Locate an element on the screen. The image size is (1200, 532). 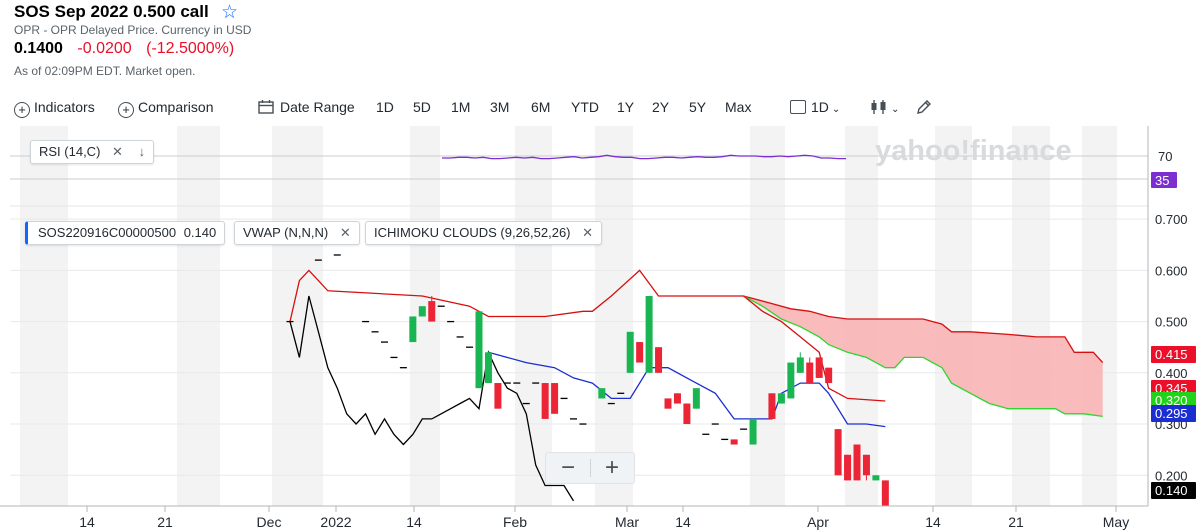
ichimoku-cloud is located at coordinates (923, 356).